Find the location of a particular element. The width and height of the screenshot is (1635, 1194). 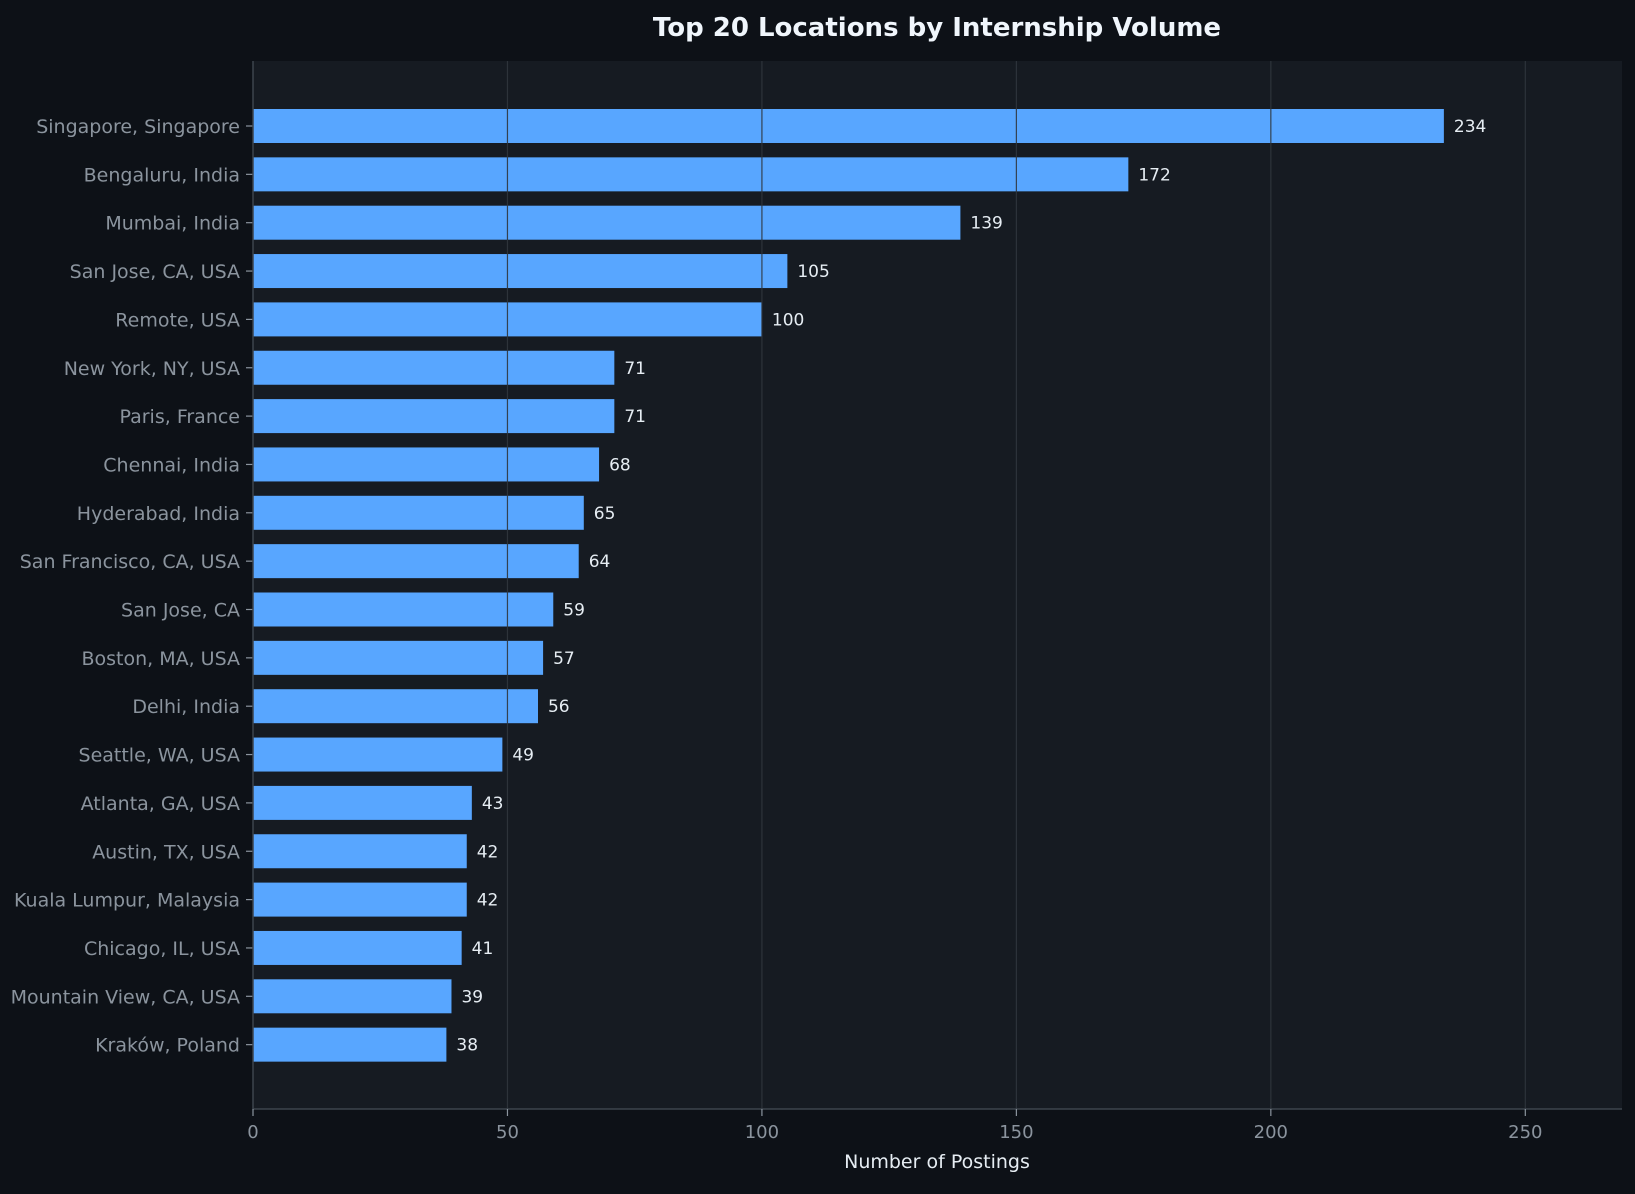

bar-value-label: 105 is located at coordinates (813, 272).